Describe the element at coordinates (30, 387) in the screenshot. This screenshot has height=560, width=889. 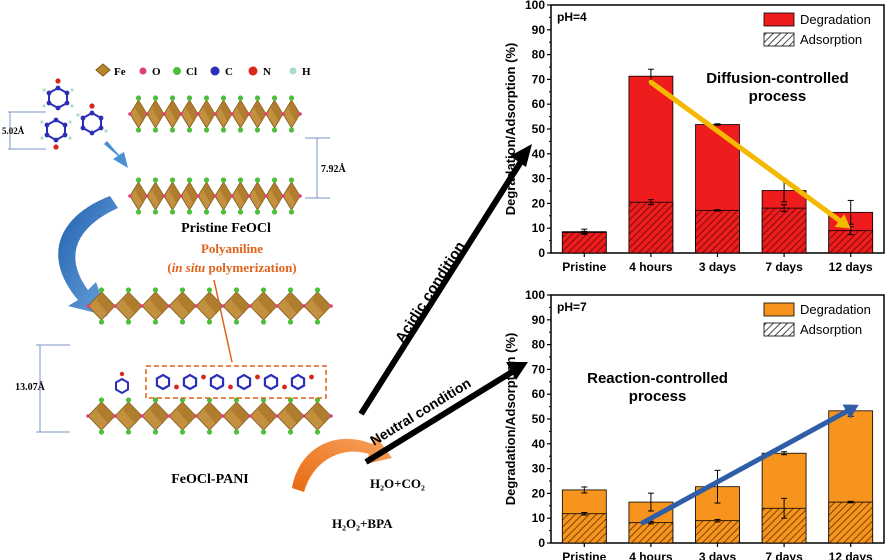
I see `spacing-pani-label: 13.07Å` at that location.